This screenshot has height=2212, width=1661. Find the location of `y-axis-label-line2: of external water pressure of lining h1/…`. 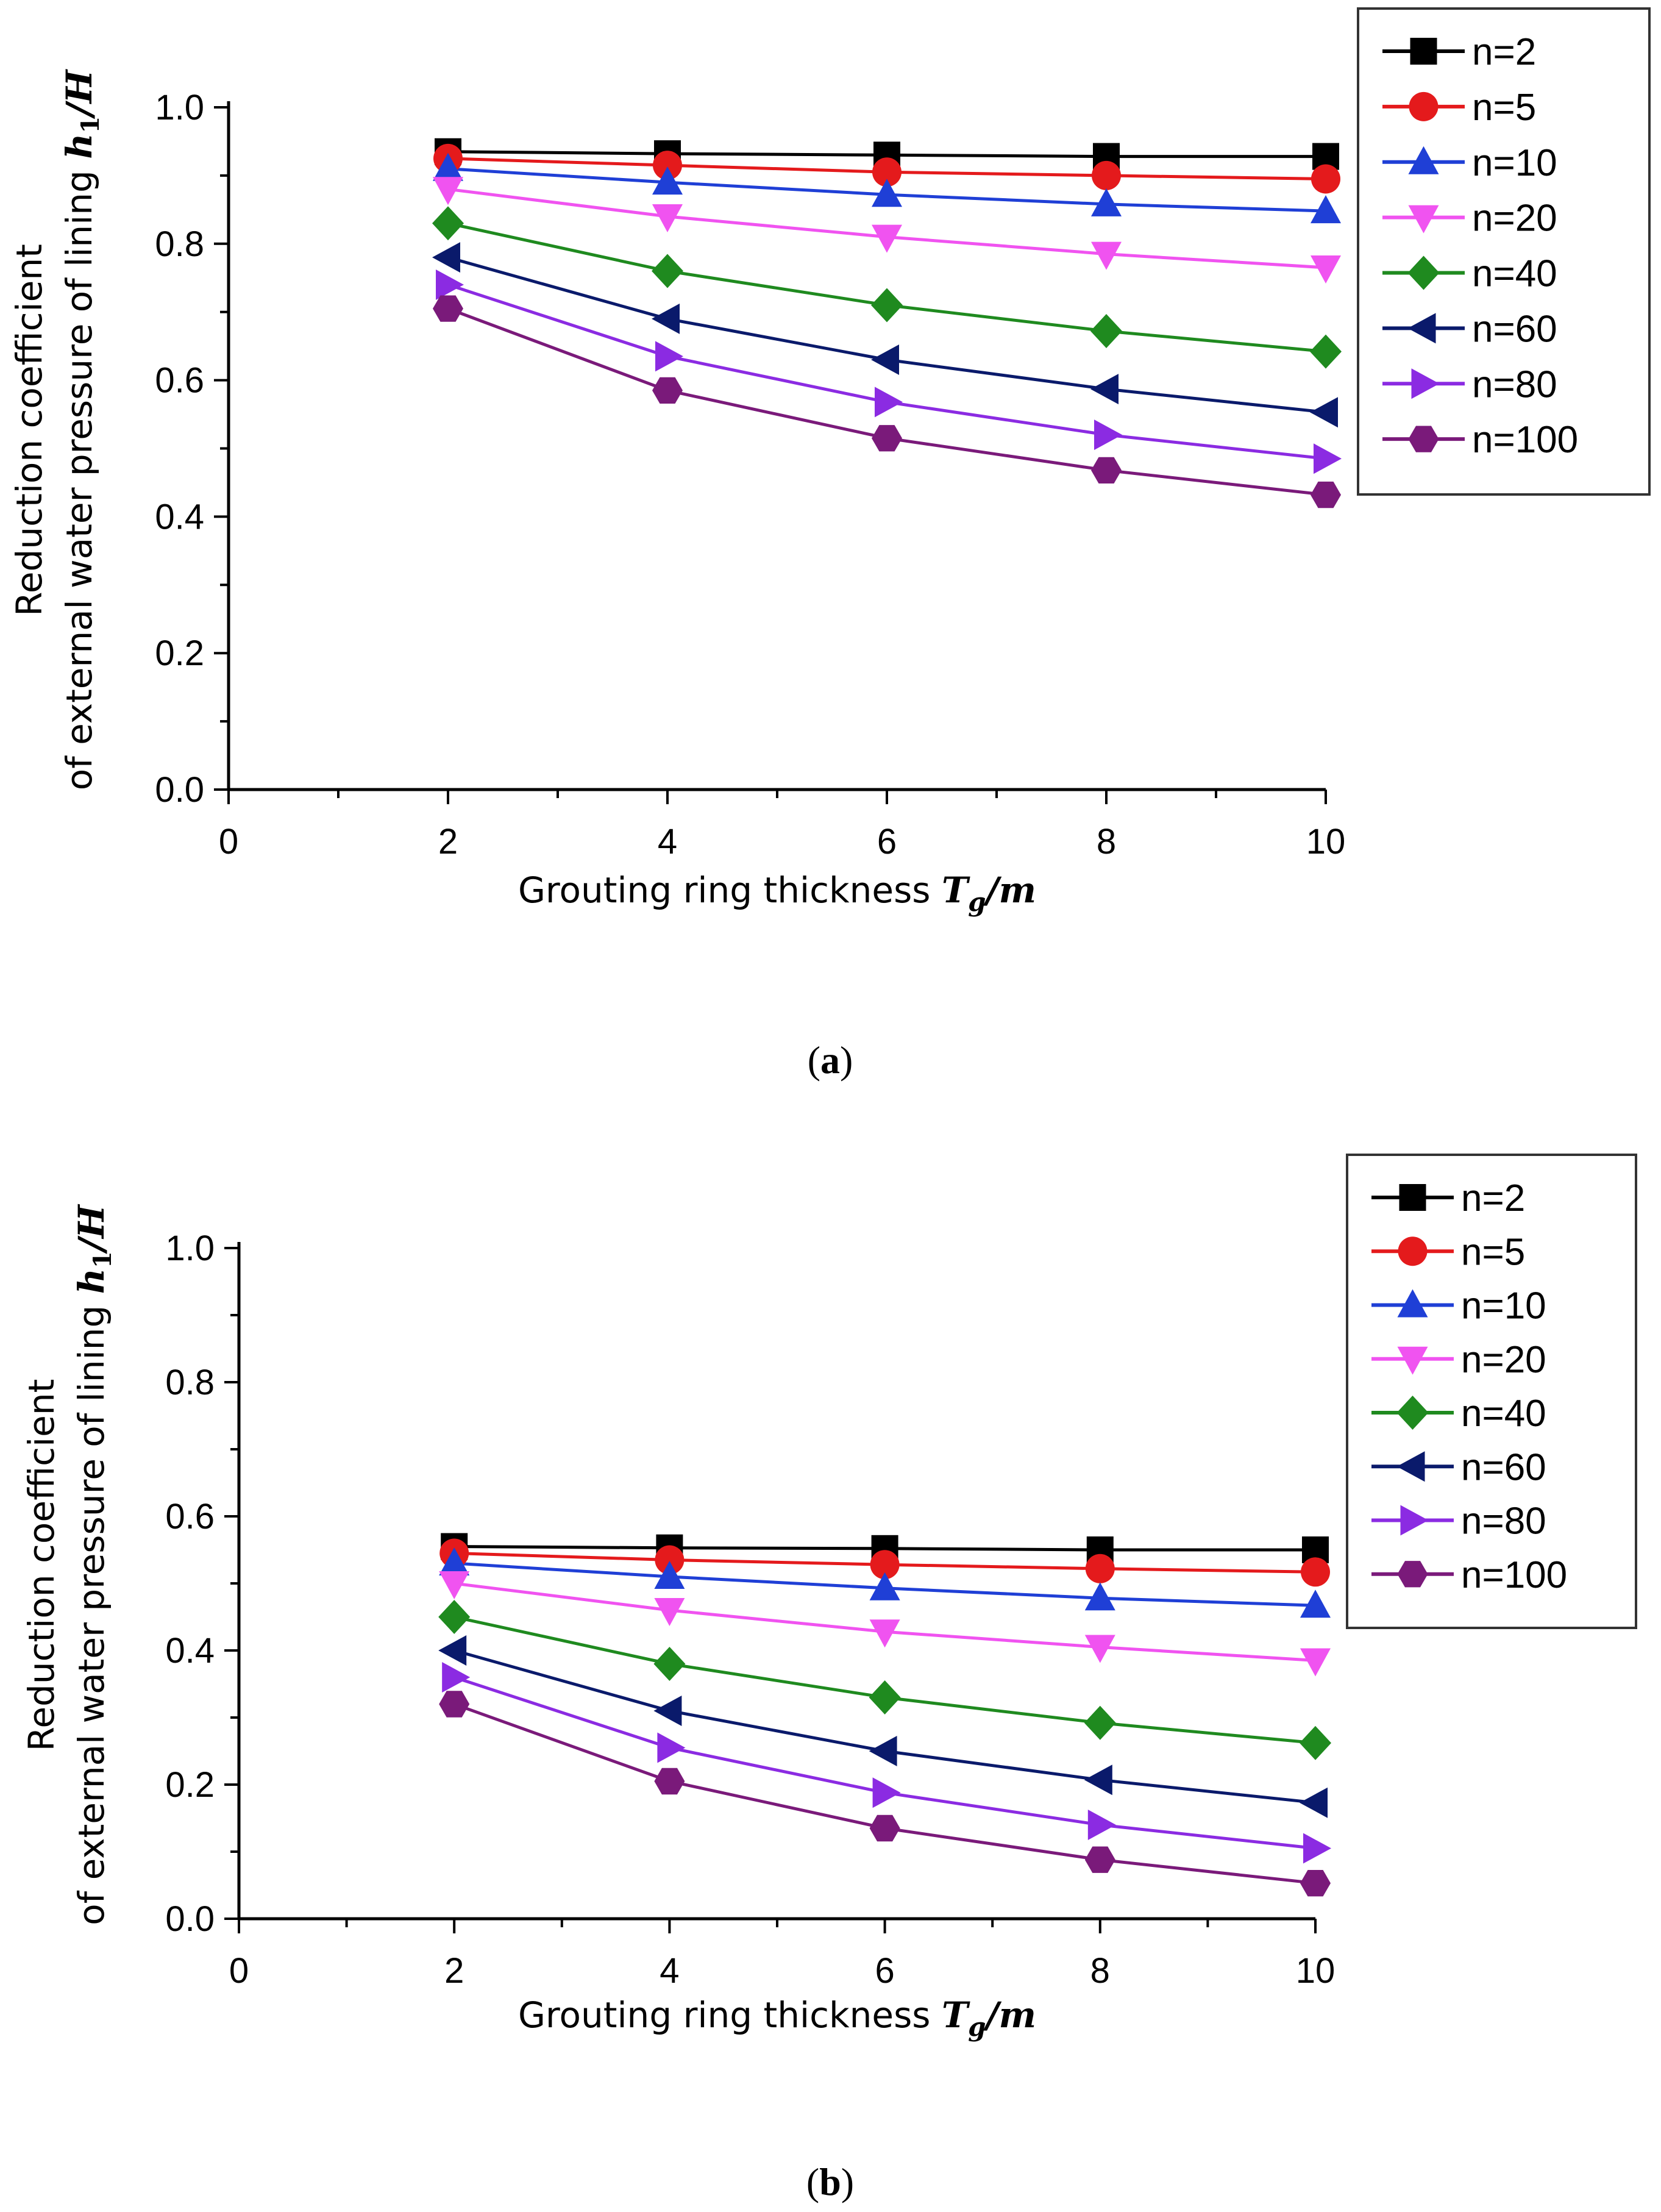

y-axis-label-line2: of external water pressure of lining h1/… is located at coordinates (82, 430).